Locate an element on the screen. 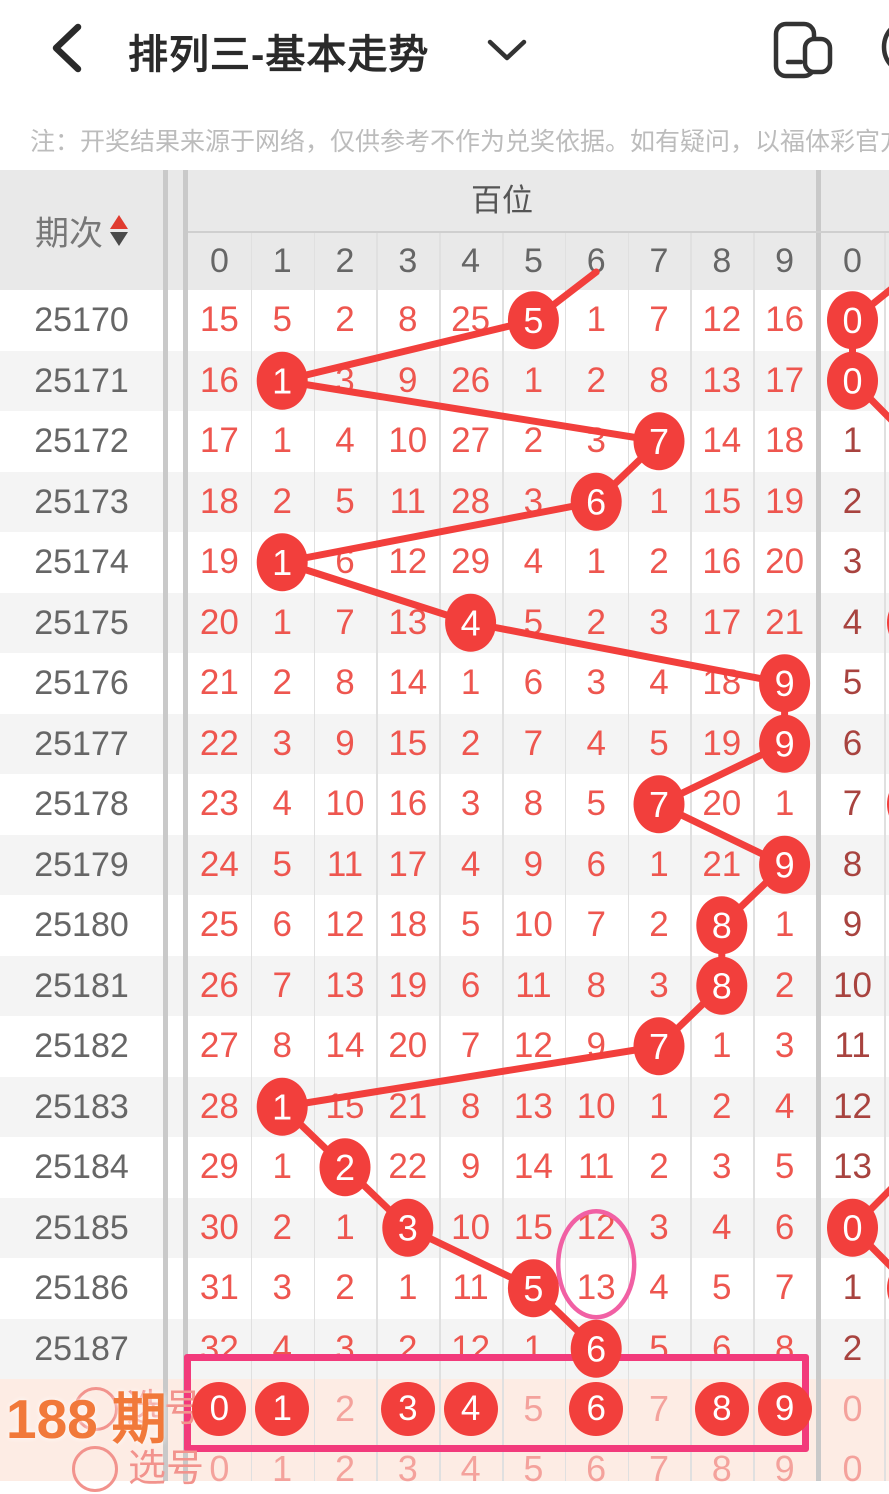 The image size is (889, 1494). pickable-digit: 1 is located at coordinates (282, 1469).